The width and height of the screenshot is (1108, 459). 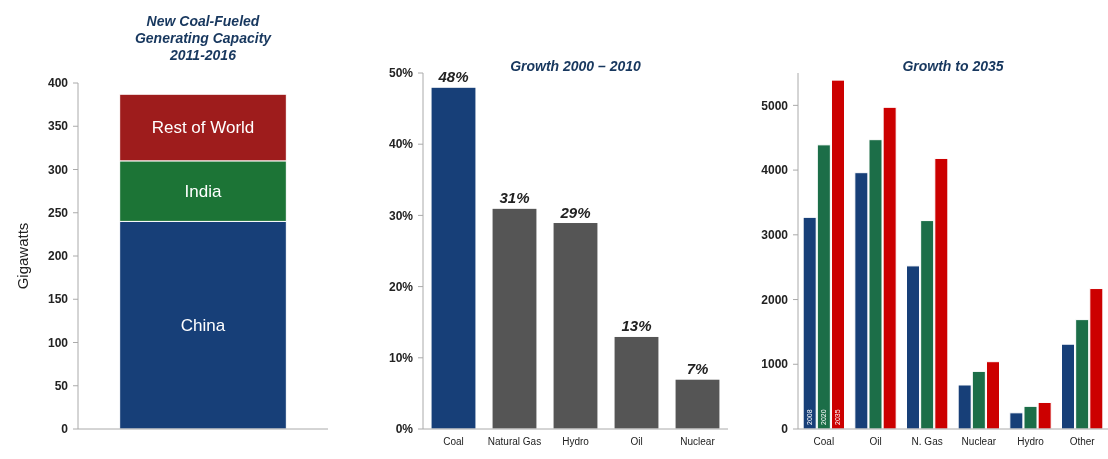 I want to click on y-tick-label: 300, so click(x=58, y=169).